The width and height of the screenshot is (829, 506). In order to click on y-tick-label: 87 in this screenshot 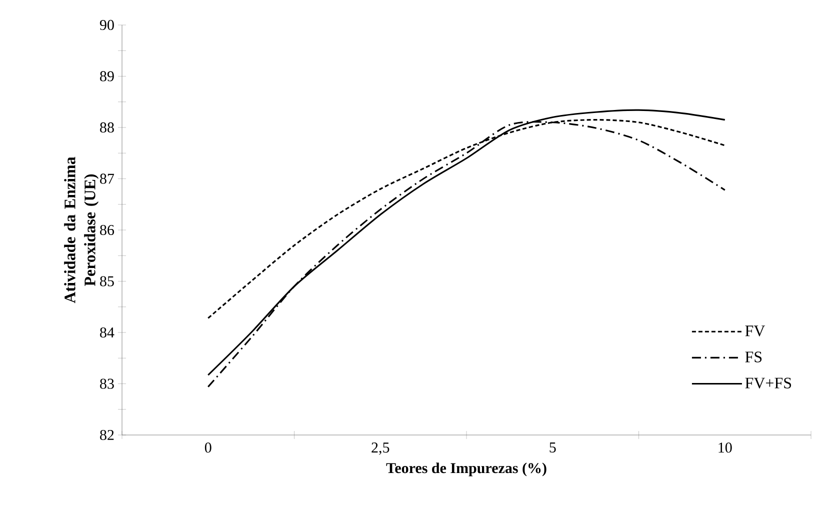, I will do `click(107, 179)`.